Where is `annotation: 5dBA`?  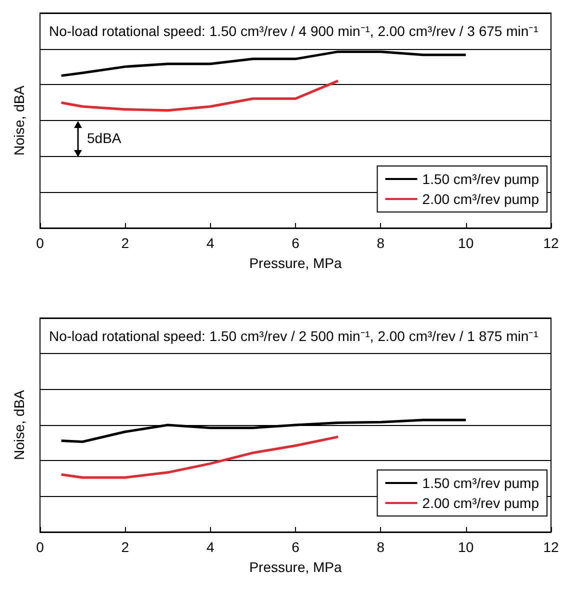
annotation: 5dBA is located at coordinates (104, 138).